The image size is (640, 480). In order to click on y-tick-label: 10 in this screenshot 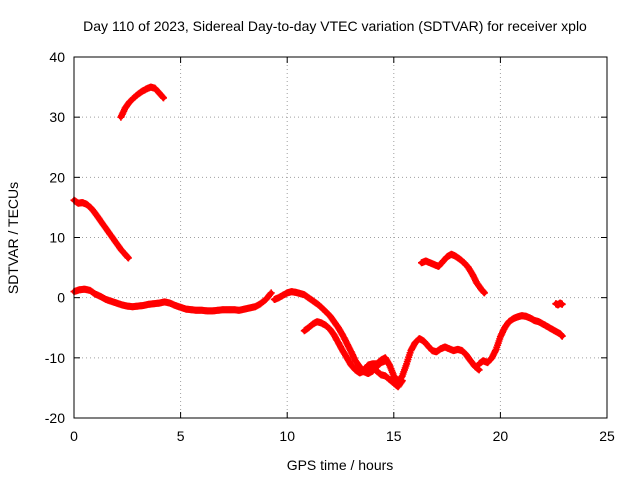, I will do `click(57, 238)`.